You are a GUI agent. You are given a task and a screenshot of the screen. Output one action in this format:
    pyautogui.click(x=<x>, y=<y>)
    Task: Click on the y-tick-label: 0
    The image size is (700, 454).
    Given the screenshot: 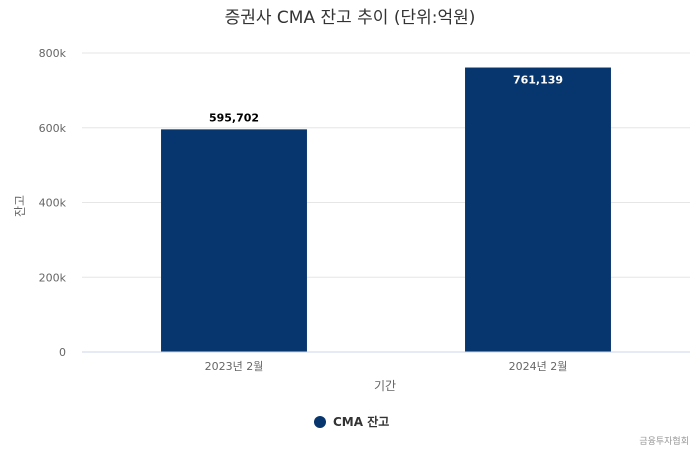 What is the action you would take?
    pyautogui.click(x=62, y=352)
    